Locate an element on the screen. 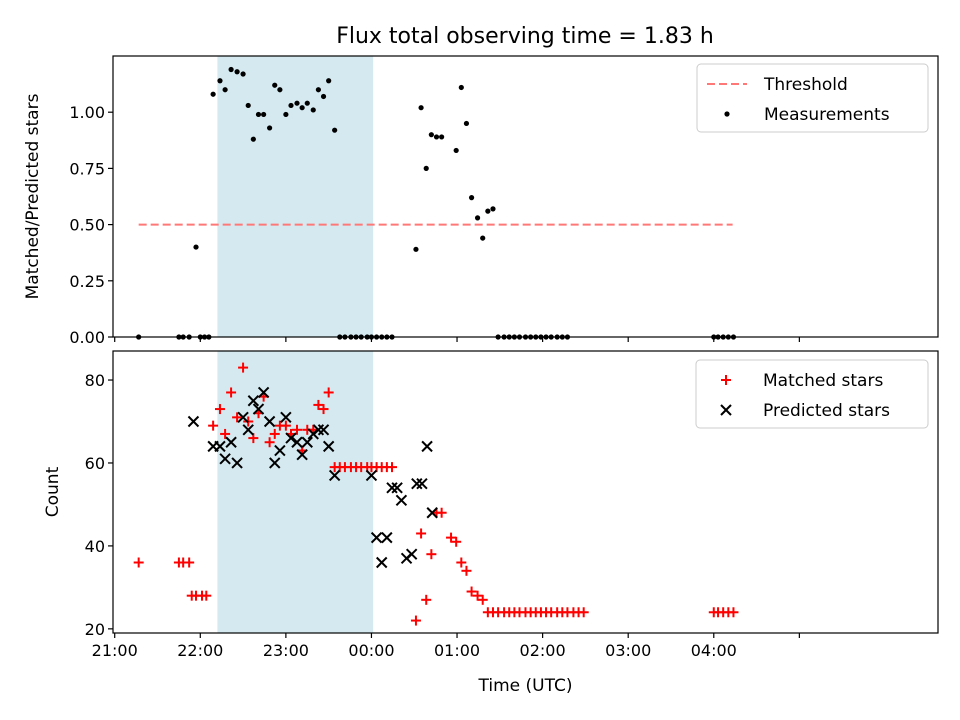 The height and width of the screenshot is (720, 960). y-tick-label: 0.50 is located at coordinates (87, 225).